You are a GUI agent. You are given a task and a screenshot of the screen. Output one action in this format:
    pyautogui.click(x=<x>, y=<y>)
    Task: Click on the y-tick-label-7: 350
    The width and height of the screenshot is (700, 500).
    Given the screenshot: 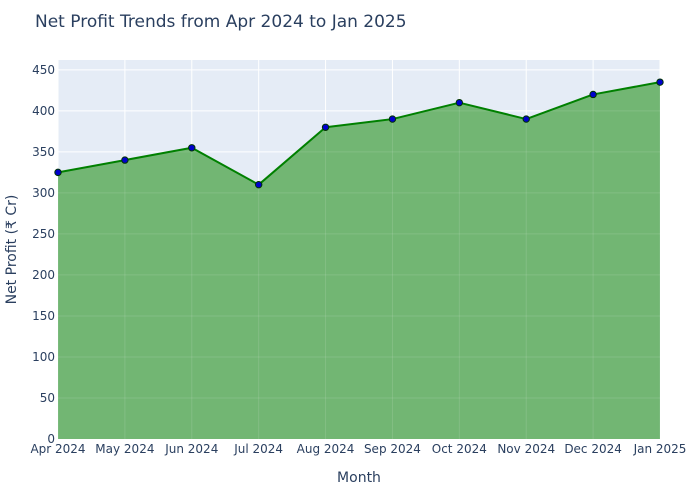 What is the action you would take?
    pyautogui.click(x=43, y=152)
    